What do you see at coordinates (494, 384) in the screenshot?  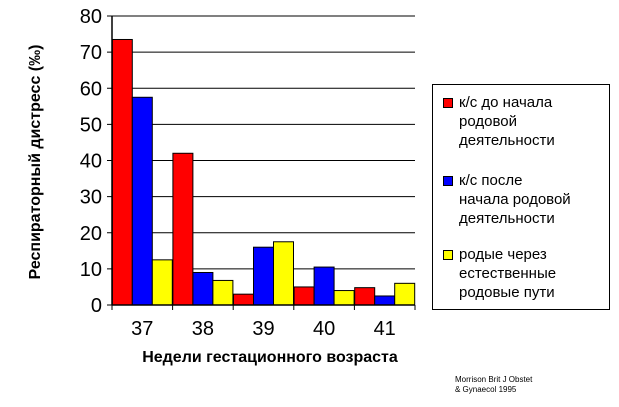 I see `source-note: Morrison Brit J Obstet & Gynaecol 1995` at bounding box center [494, 384].